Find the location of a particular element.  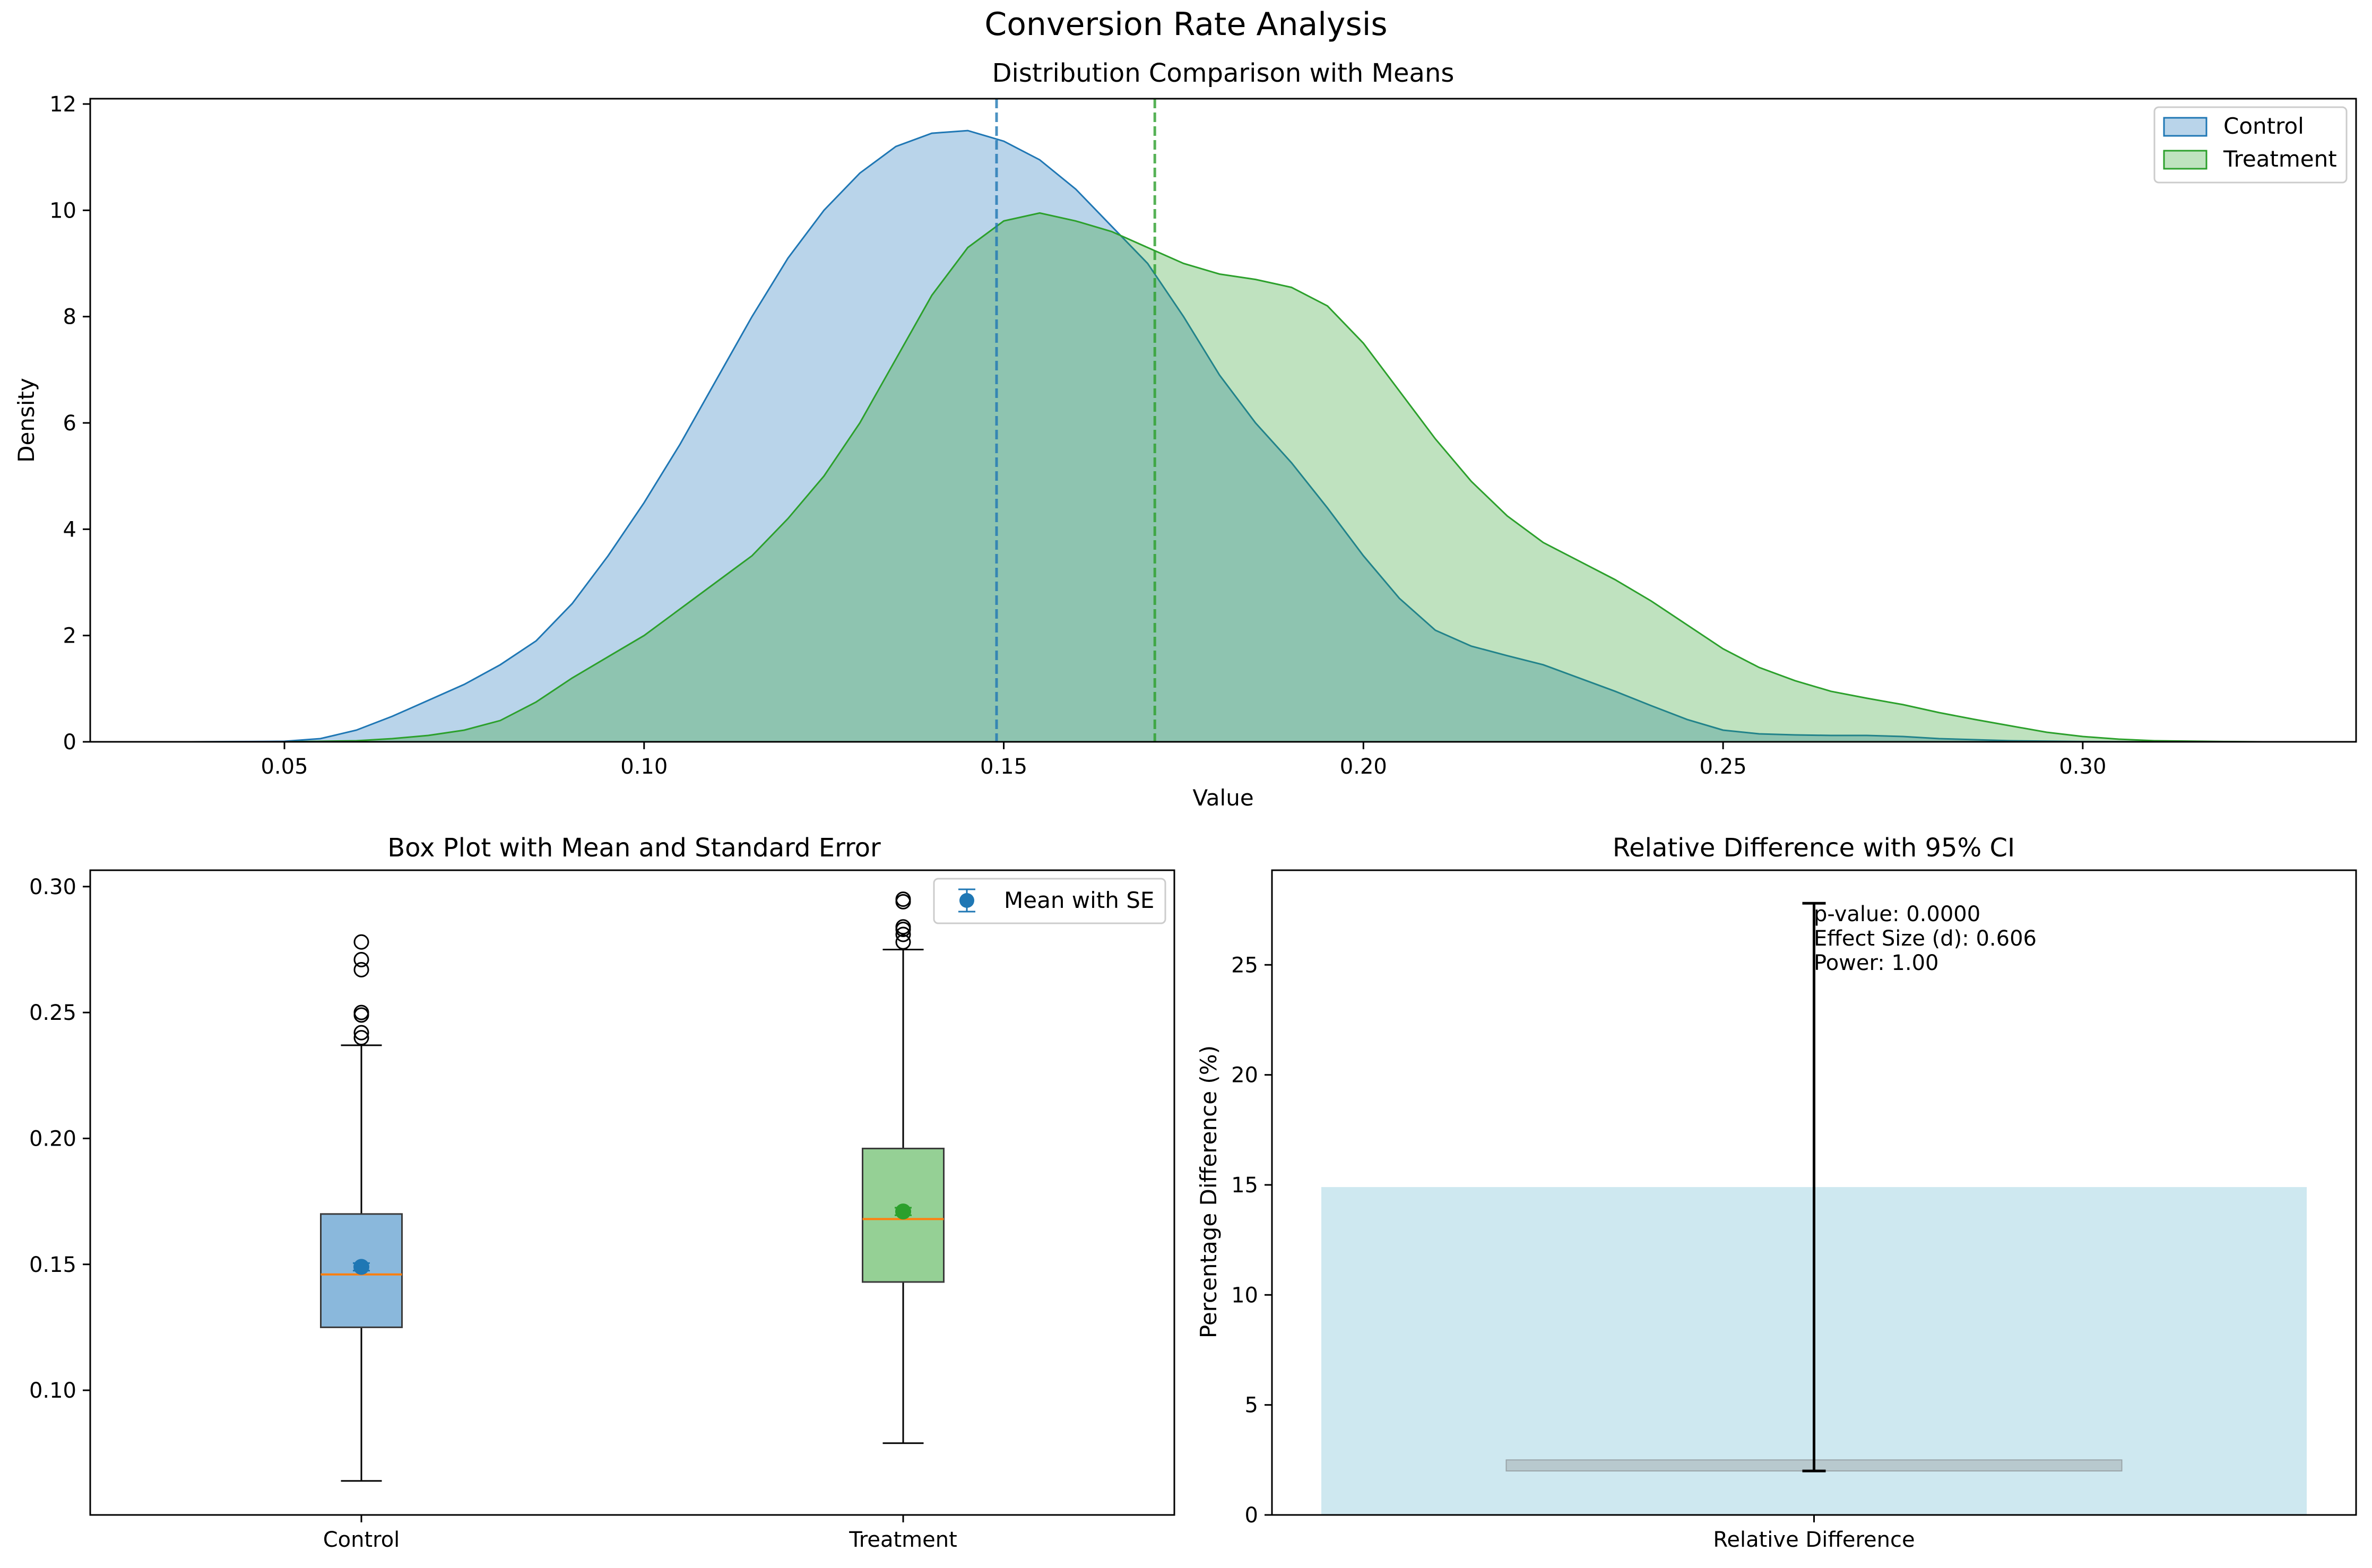

x-tick-label: 0.05 is located at coordinates (284, 767).